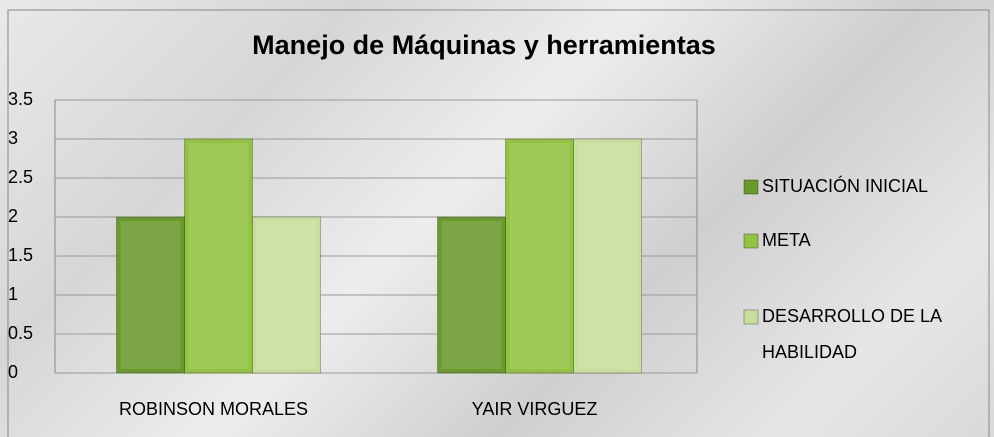 The image size is (994, 437). I want to click on y-tick-label: 2, so click(13, 216).